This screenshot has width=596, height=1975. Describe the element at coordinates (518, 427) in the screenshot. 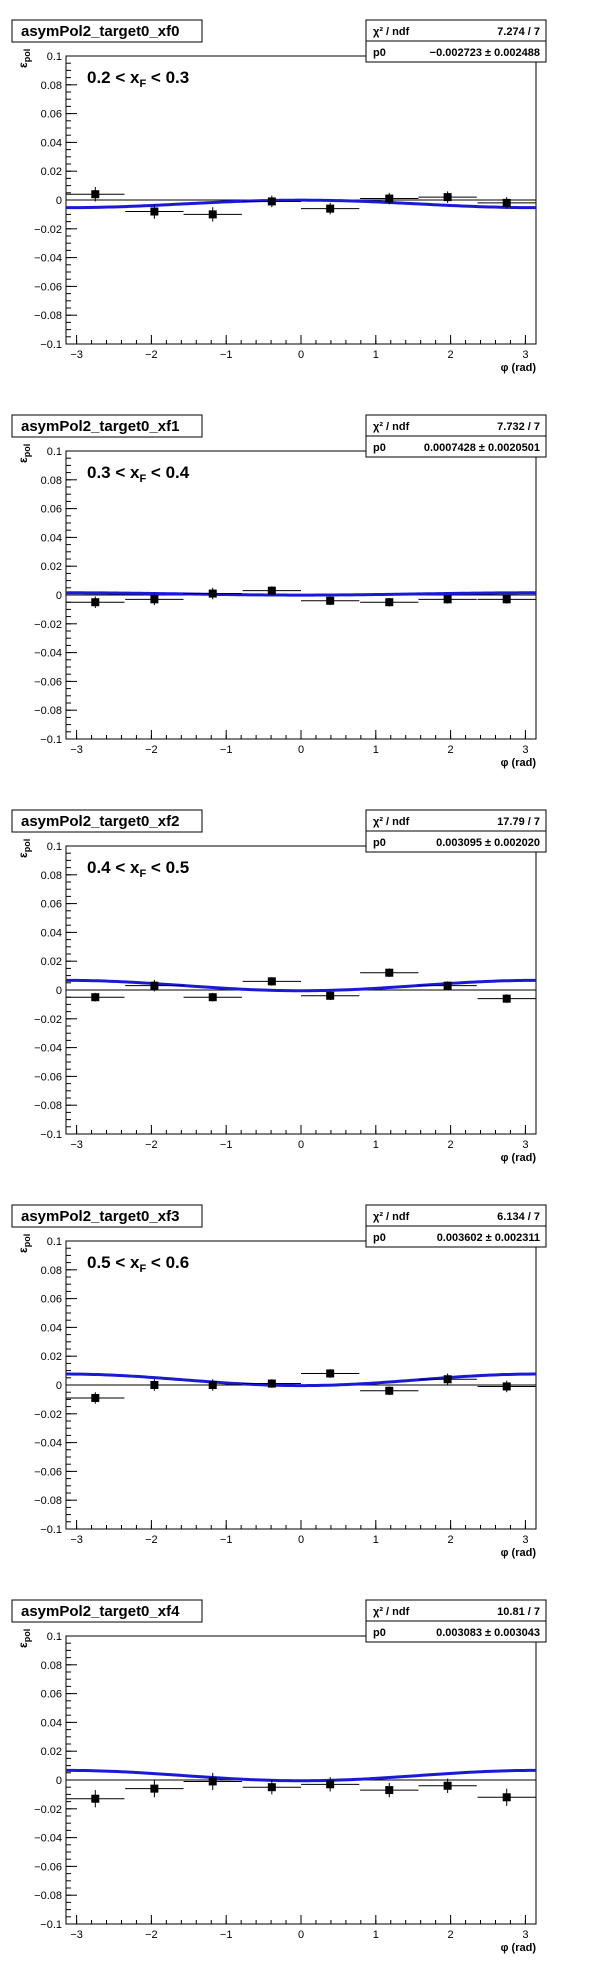

I see `chi2-value: 7.732 / 7` at that location.